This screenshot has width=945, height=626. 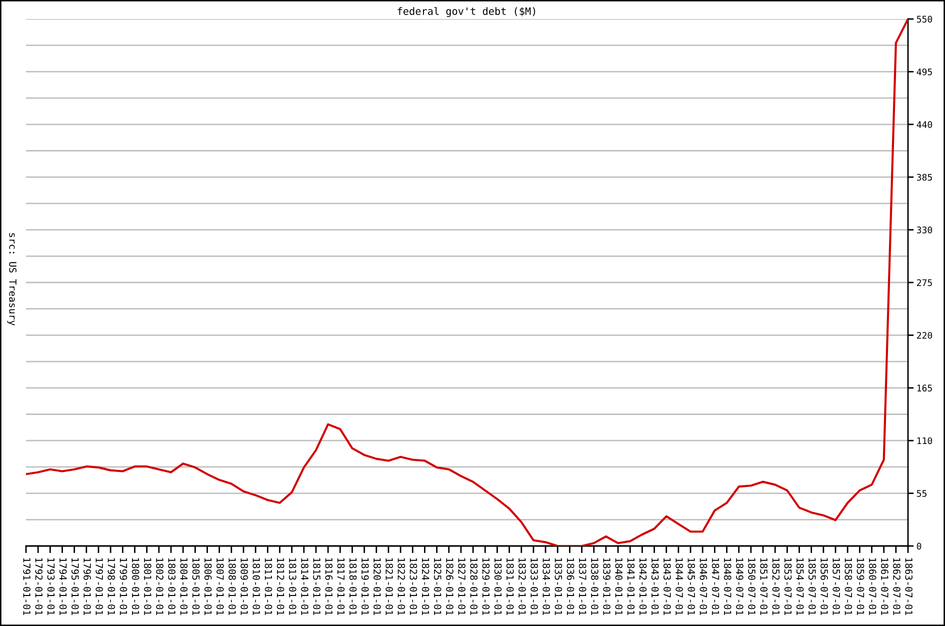 I want to click on x-tick-label: 1855-07-01, so click(x=812, y=586).